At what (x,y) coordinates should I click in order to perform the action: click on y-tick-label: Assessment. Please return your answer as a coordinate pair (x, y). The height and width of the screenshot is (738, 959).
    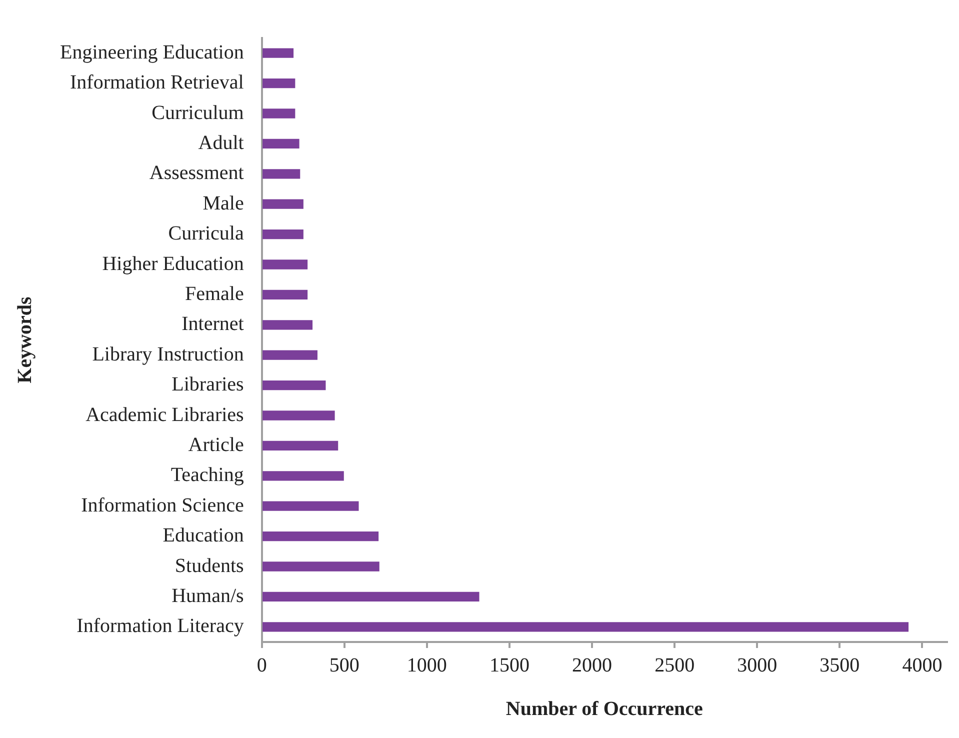
    Looking at the image, I should click on (196, 173).